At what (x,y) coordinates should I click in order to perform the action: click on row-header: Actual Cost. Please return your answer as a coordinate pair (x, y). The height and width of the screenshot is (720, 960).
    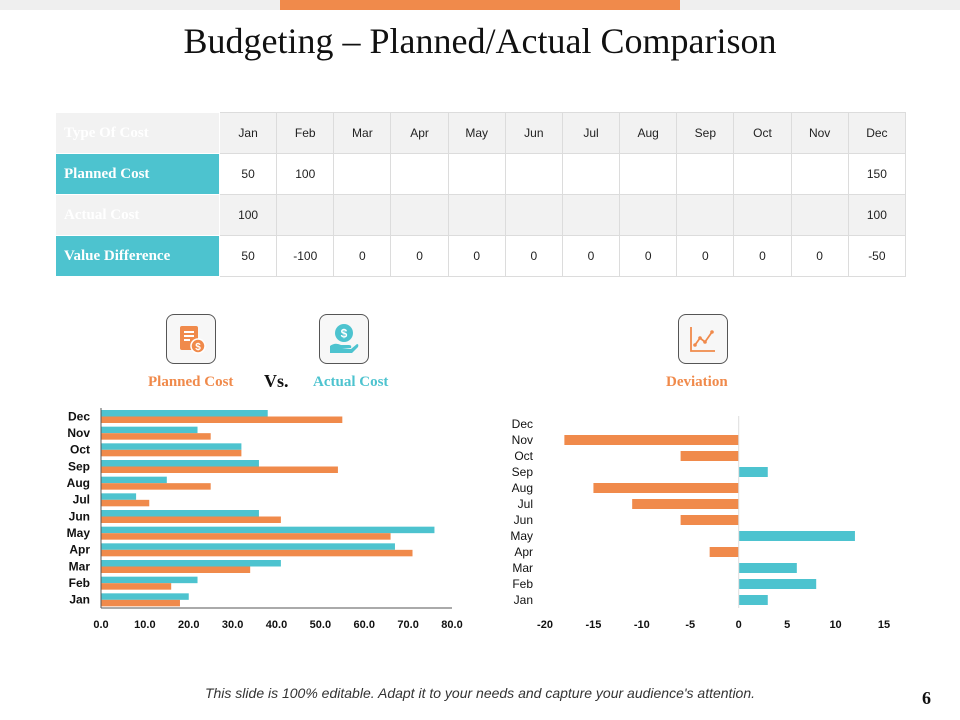
    Looking at the image, I should click on (137, 215).